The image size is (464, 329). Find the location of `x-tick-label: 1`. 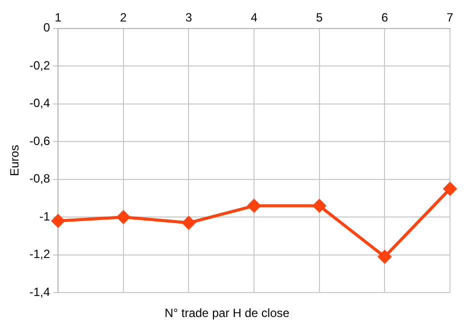

x-tick-label: 1 is located at coordinates (58, 17).